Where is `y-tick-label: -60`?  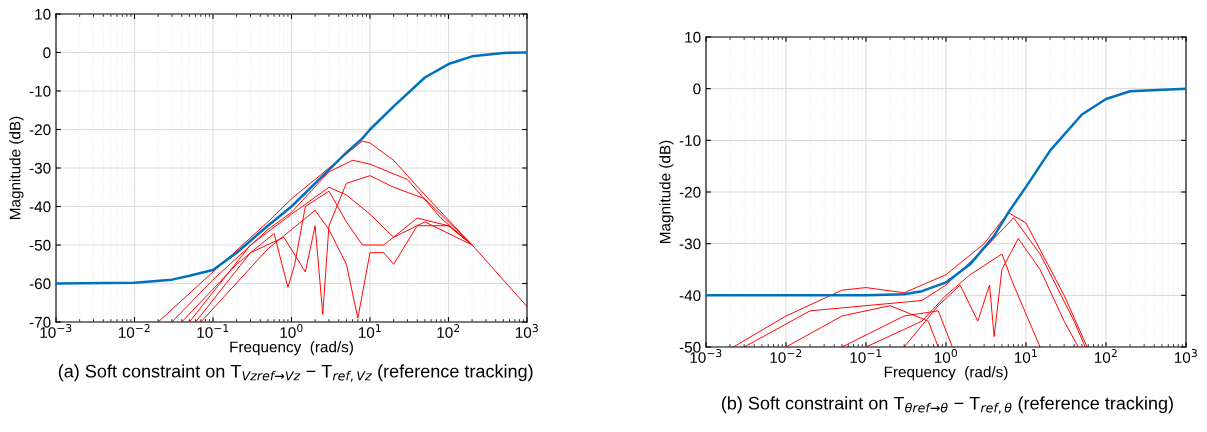 y-tick-label: -60 is located at coordinates (40, 284).